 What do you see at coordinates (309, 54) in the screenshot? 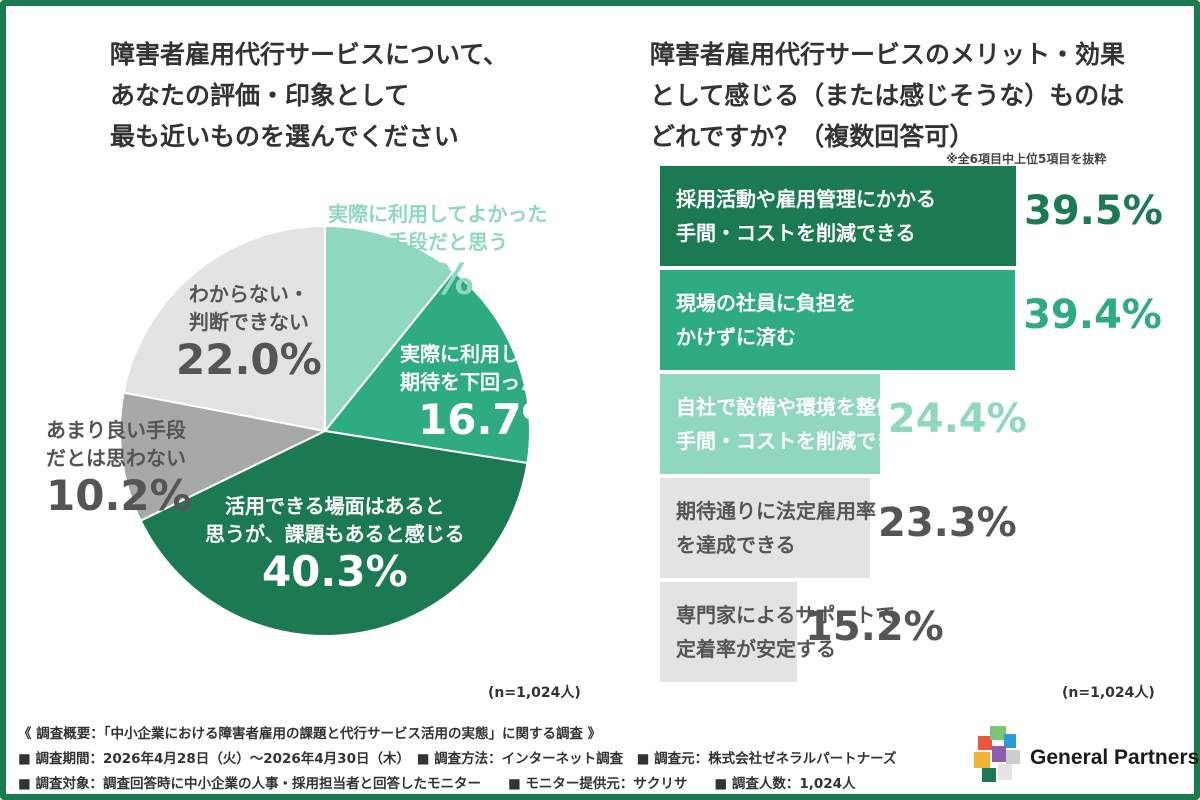
I see `pie-title-line: 障害者雇用代行サービスについて、` at bounding box center [309, 54].